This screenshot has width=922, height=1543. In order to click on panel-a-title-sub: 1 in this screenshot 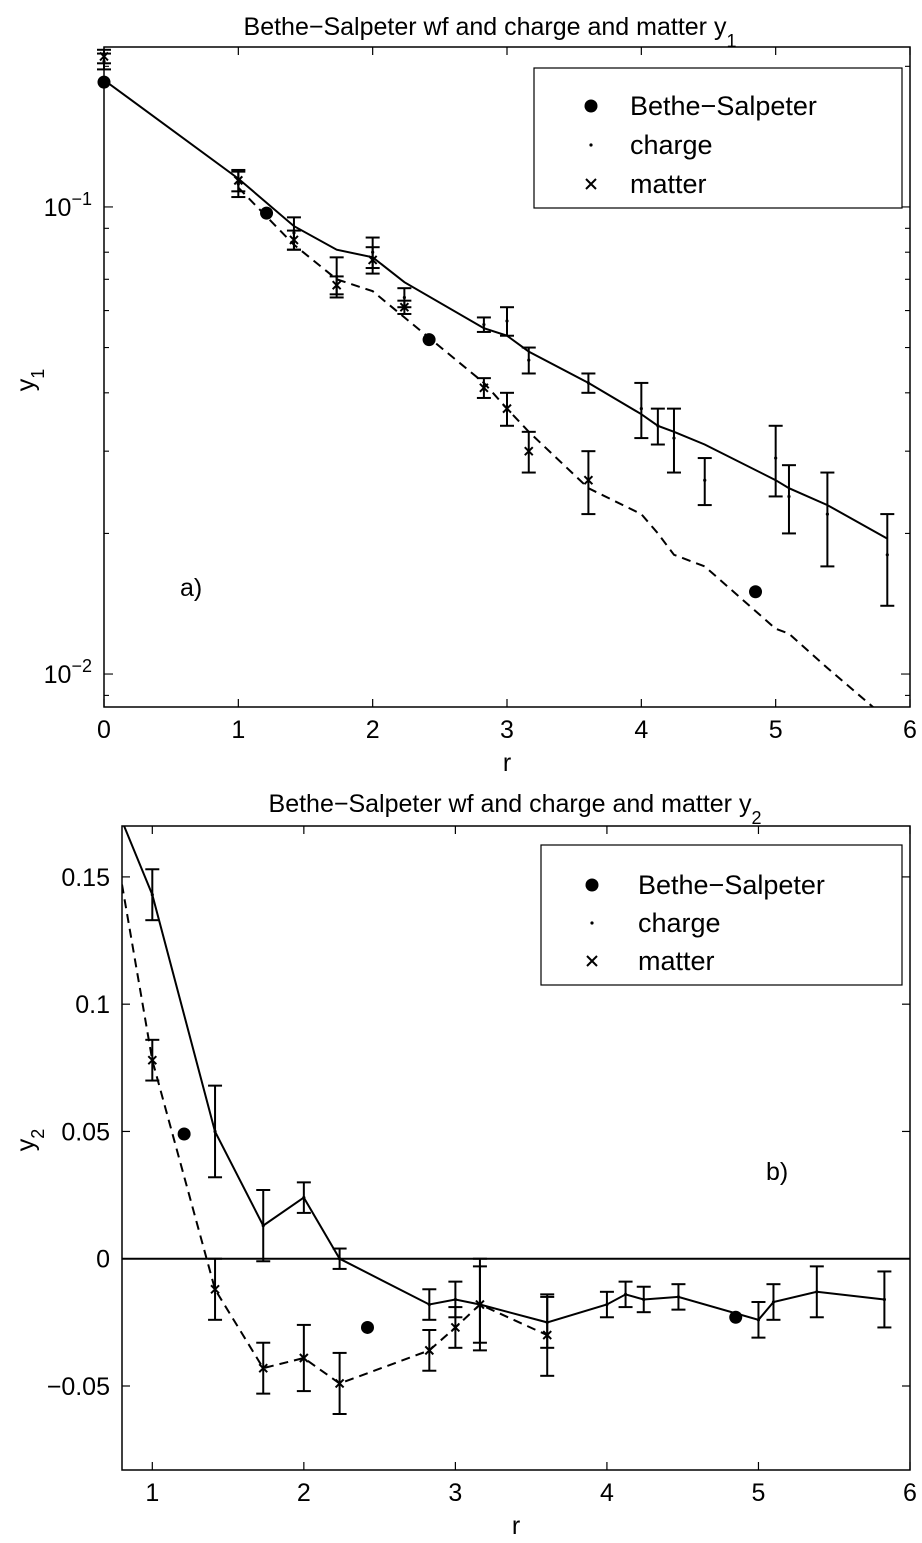, I will do `click(731, 41)`.